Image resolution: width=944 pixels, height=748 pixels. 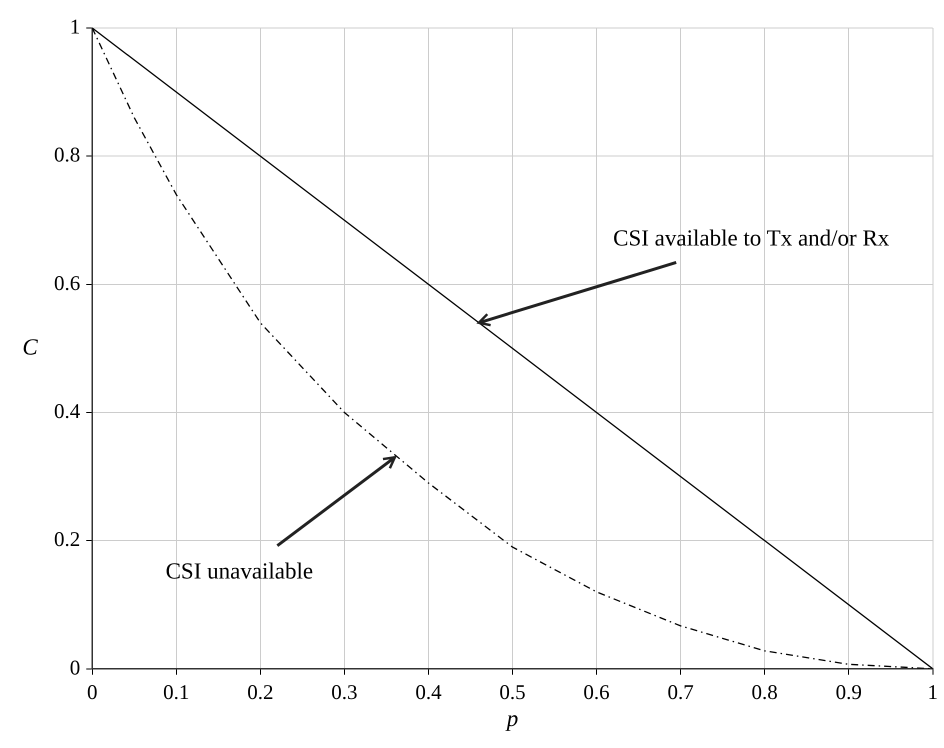 I want to click on x-tick-label: 0.3, so click(x=344, y=692).